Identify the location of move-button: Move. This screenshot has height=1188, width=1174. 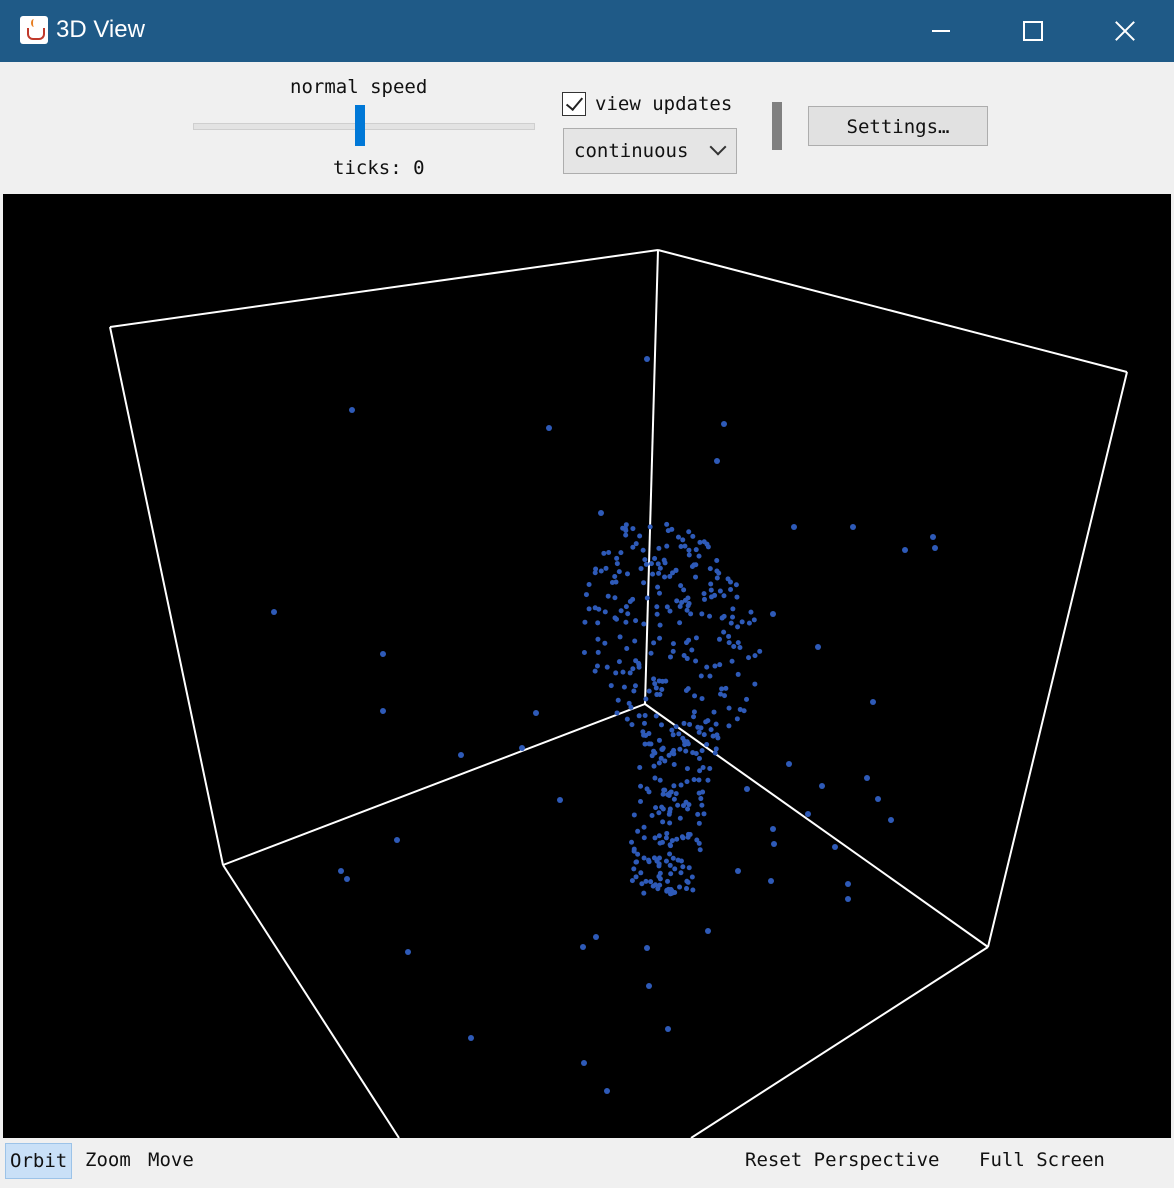
(171, 1160).